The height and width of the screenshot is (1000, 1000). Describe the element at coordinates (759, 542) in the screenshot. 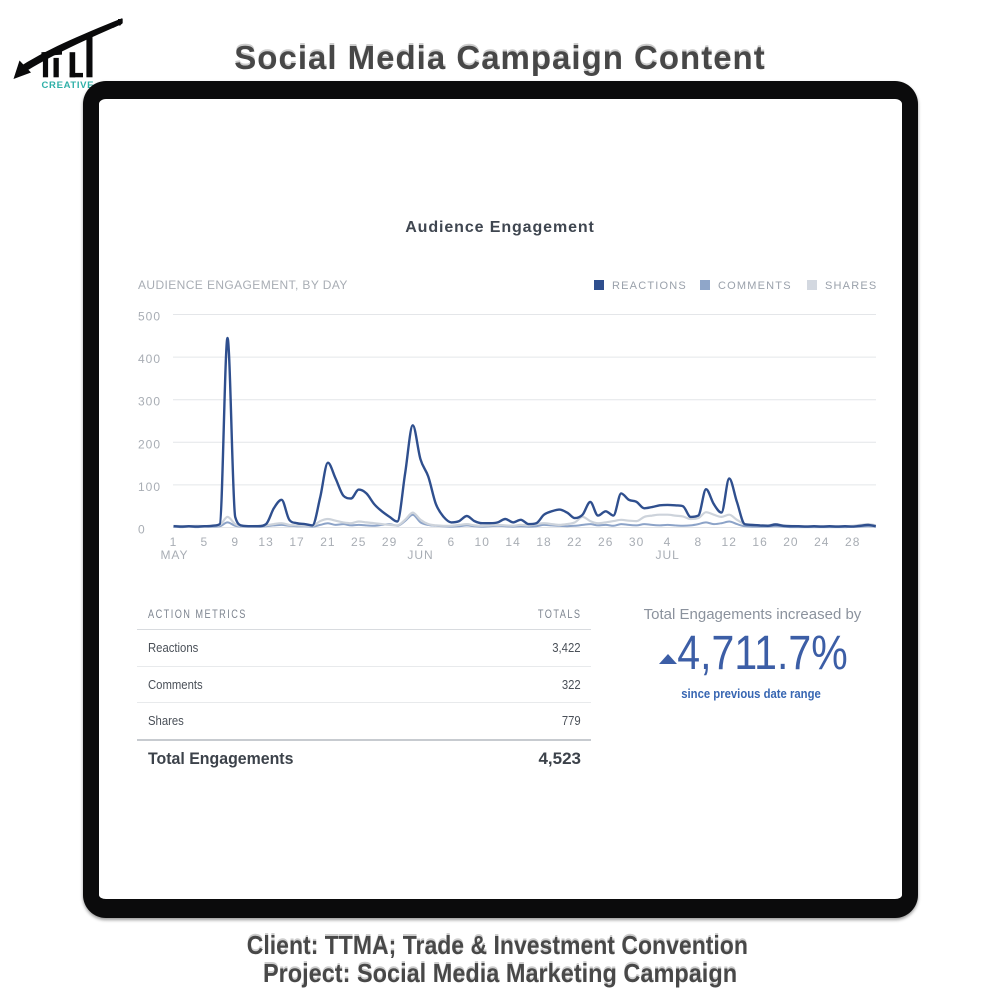

I see `svg-text: 16` at that location.